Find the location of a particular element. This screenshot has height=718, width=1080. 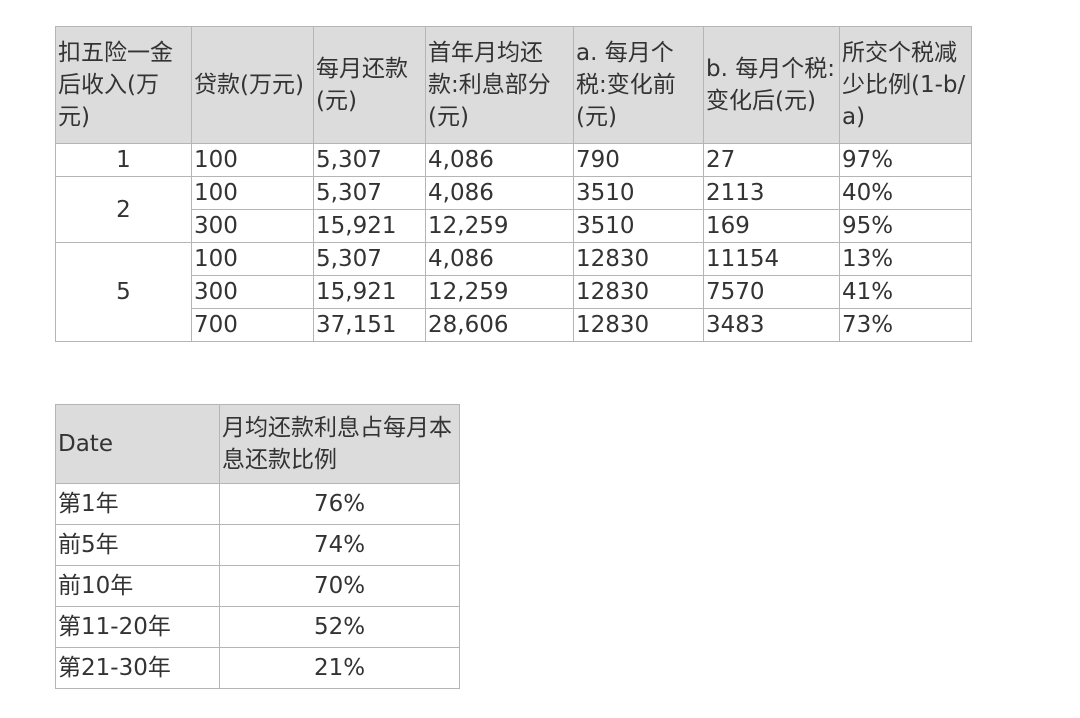

table-row: 第11-20年 52% is located at coordinates (257, 627).